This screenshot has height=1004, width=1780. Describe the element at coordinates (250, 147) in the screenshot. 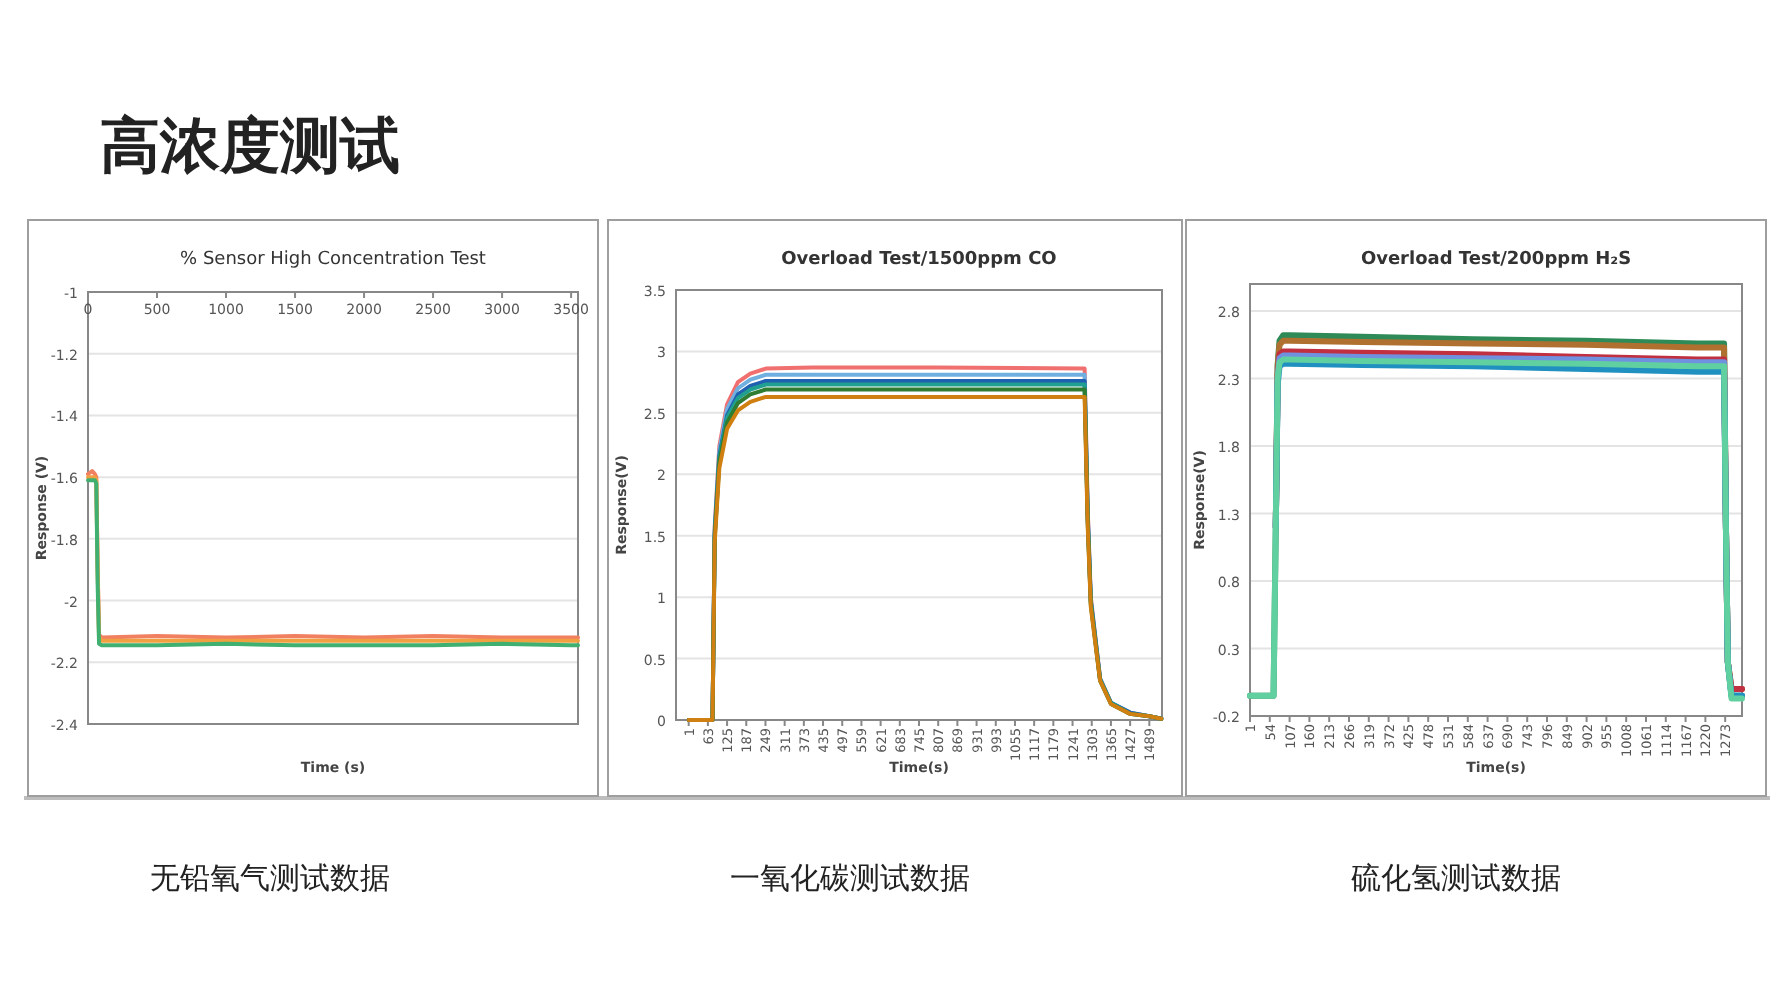

I see `text: 高浓度测试` at that location.